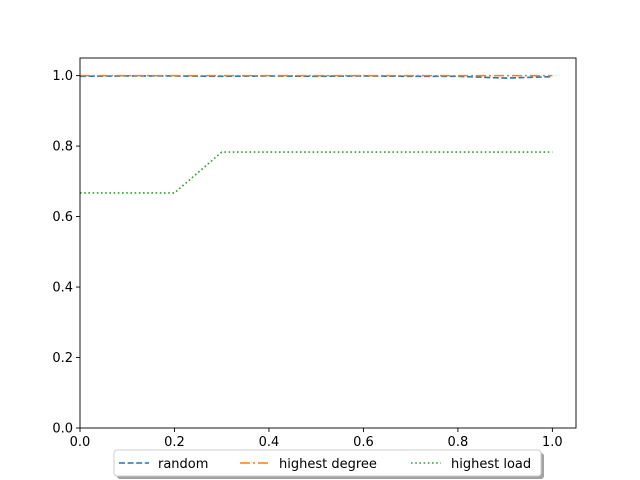 This screenshot has width=640, height=480. What do you see at coordinates (62, 147) in the screenshot?
I see `y-tick-label: 0.8` at bounding box center [62, 147].